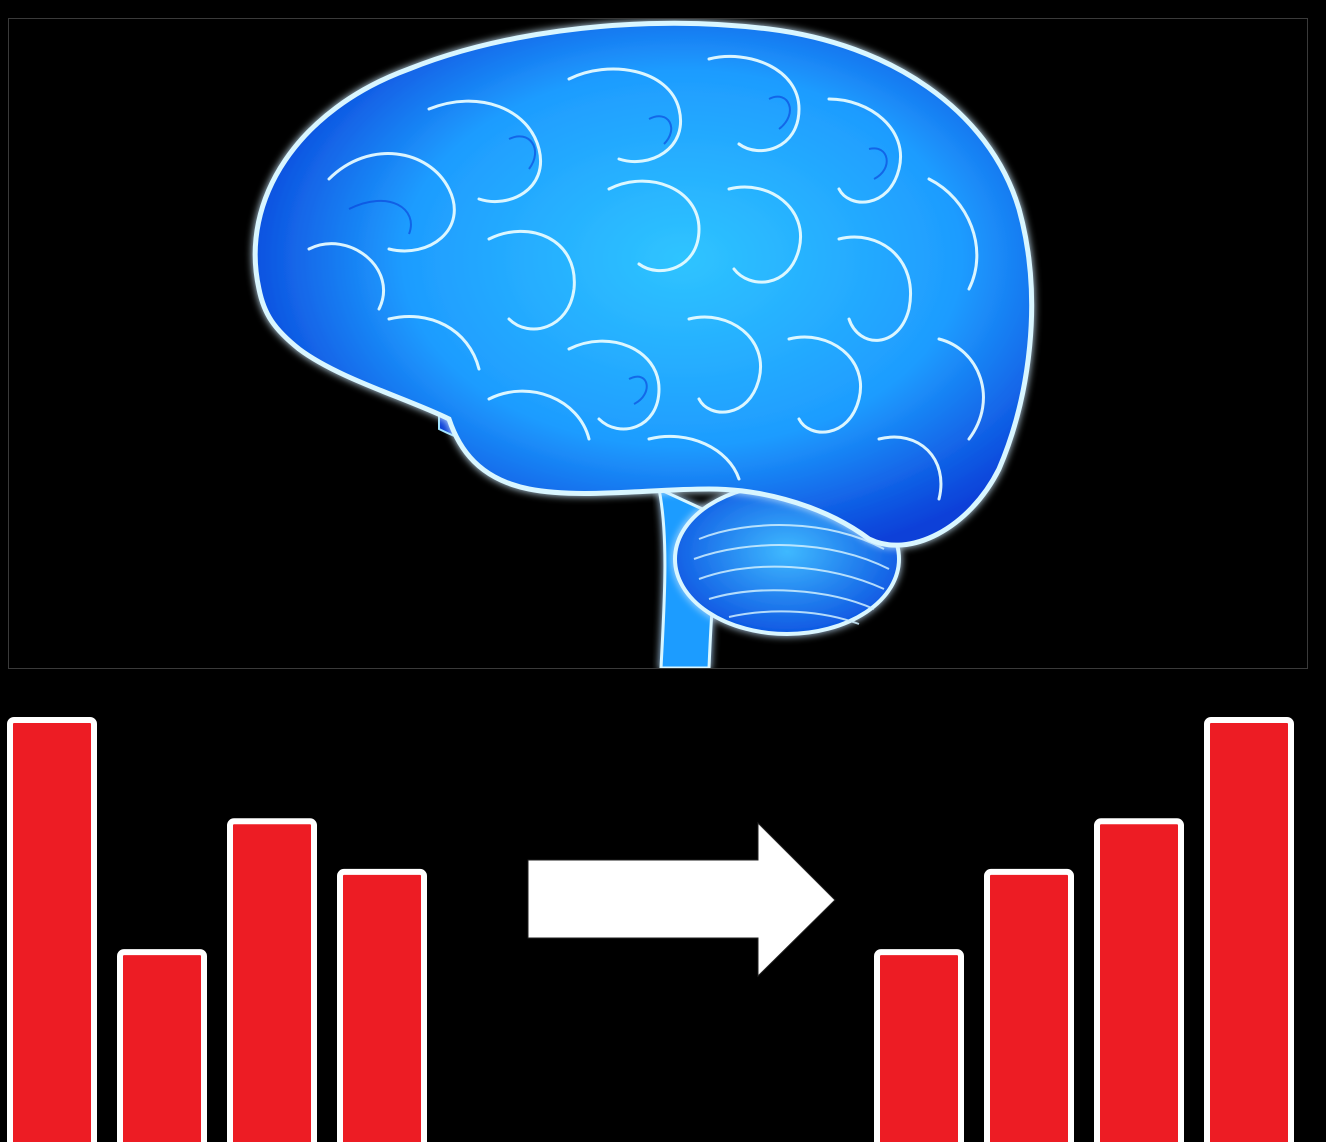 This screenshot has width=1326, height=1142. What do you see at coordinates (681, 899) in the screenshot?
I see `right-arrow-icon` at bounding box center [681, 899].